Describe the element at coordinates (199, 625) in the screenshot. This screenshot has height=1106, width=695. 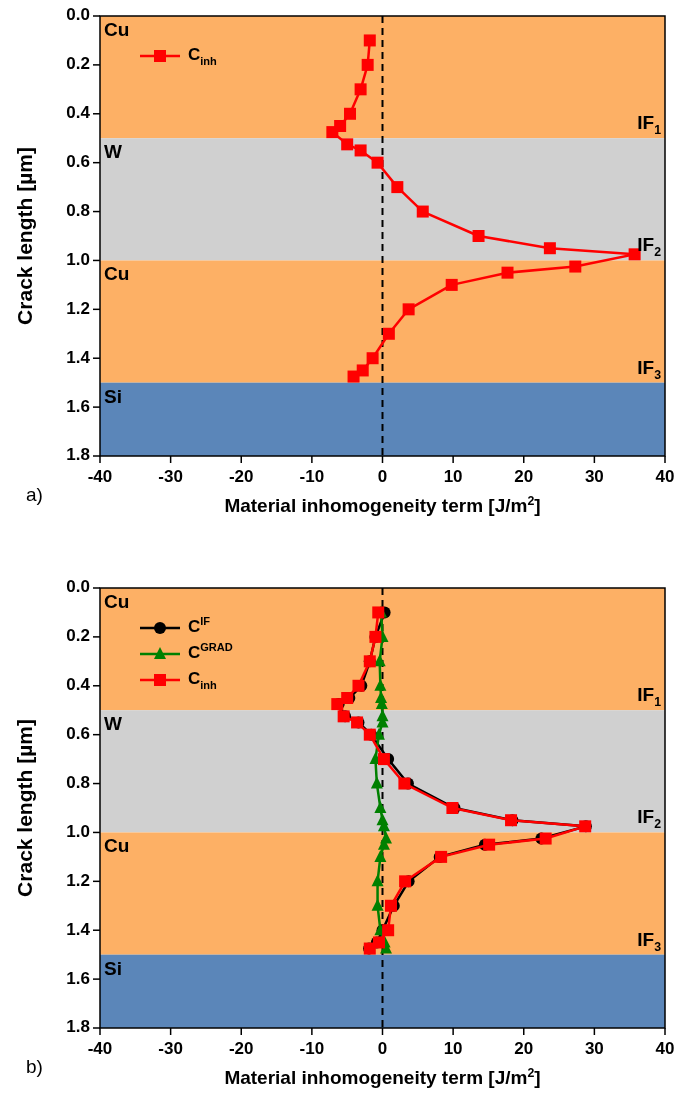
I see `legend-label: C$^{IF}$` at that location.